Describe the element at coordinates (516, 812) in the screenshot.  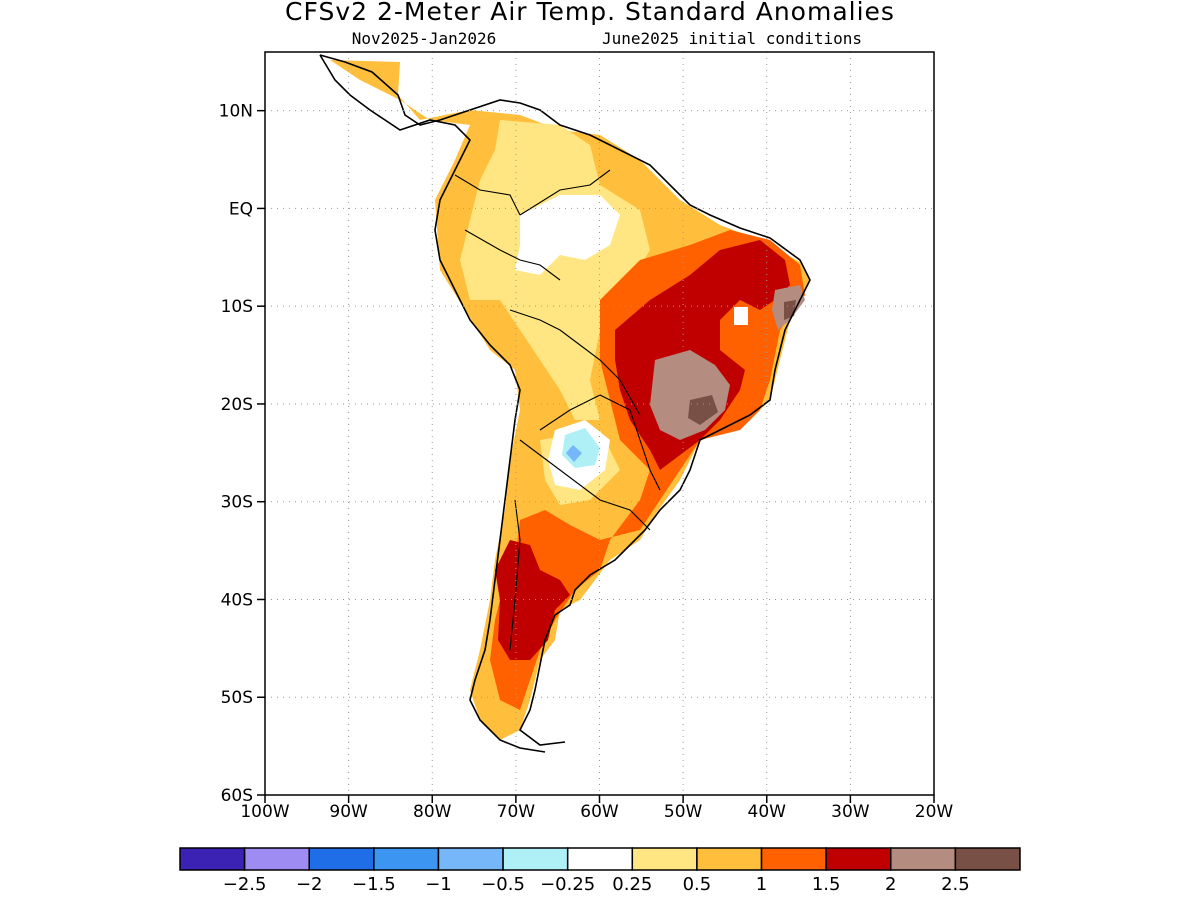
I see `lon-tick-label: 70W` at that location.